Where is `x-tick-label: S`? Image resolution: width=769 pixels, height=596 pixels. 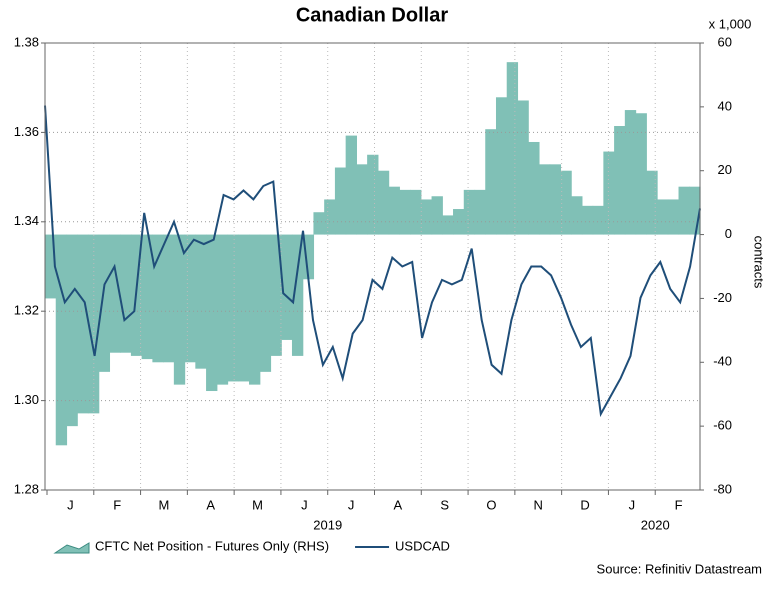 x-tick-label: S is located at coordinates (444, 504).